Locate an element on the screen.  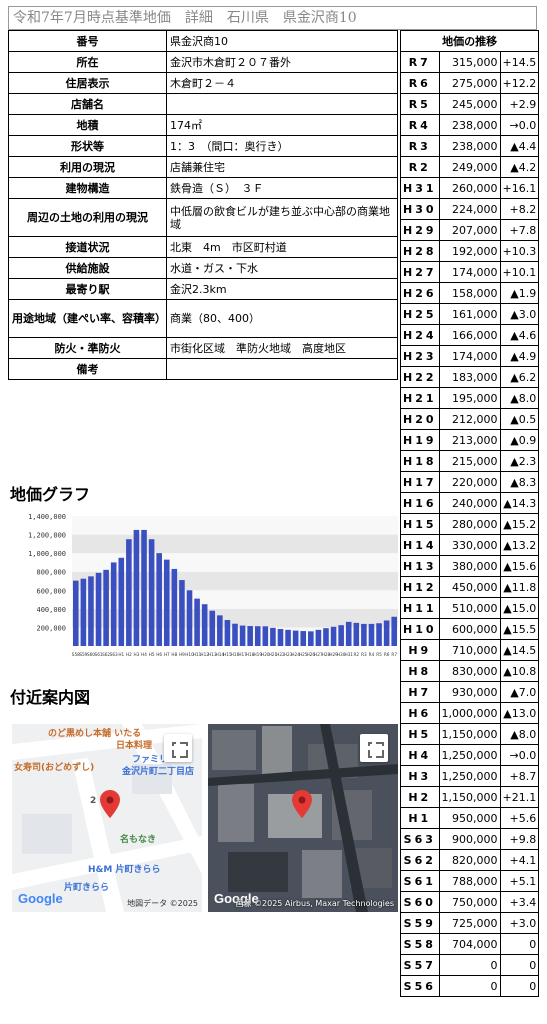
history-row: R4 238,000 →0.0 is located at coordinates (470, 125).